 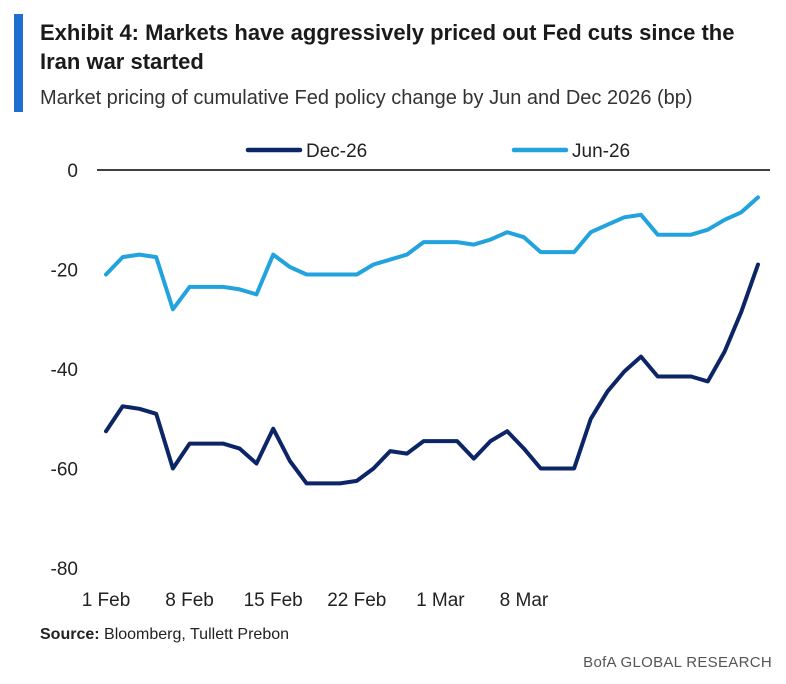 I want to click on legend-label: Dec-26, so click(x=336, y=151).